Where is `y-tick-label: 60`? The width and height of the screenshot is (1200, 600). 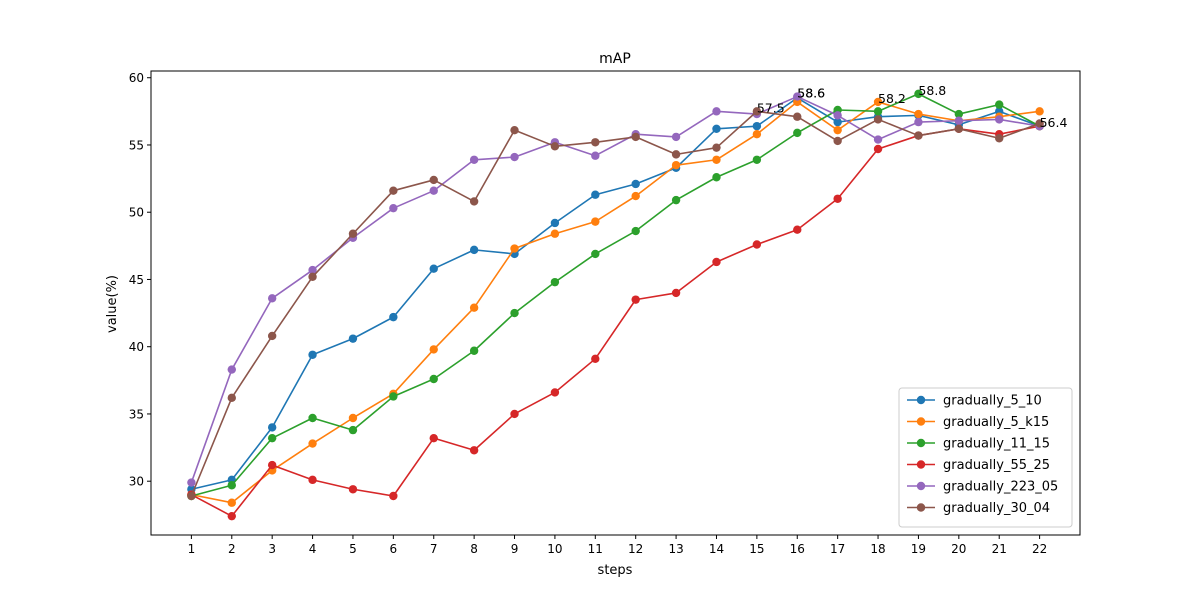
y-tick-label: 60 is located at coordinates (136, 78).